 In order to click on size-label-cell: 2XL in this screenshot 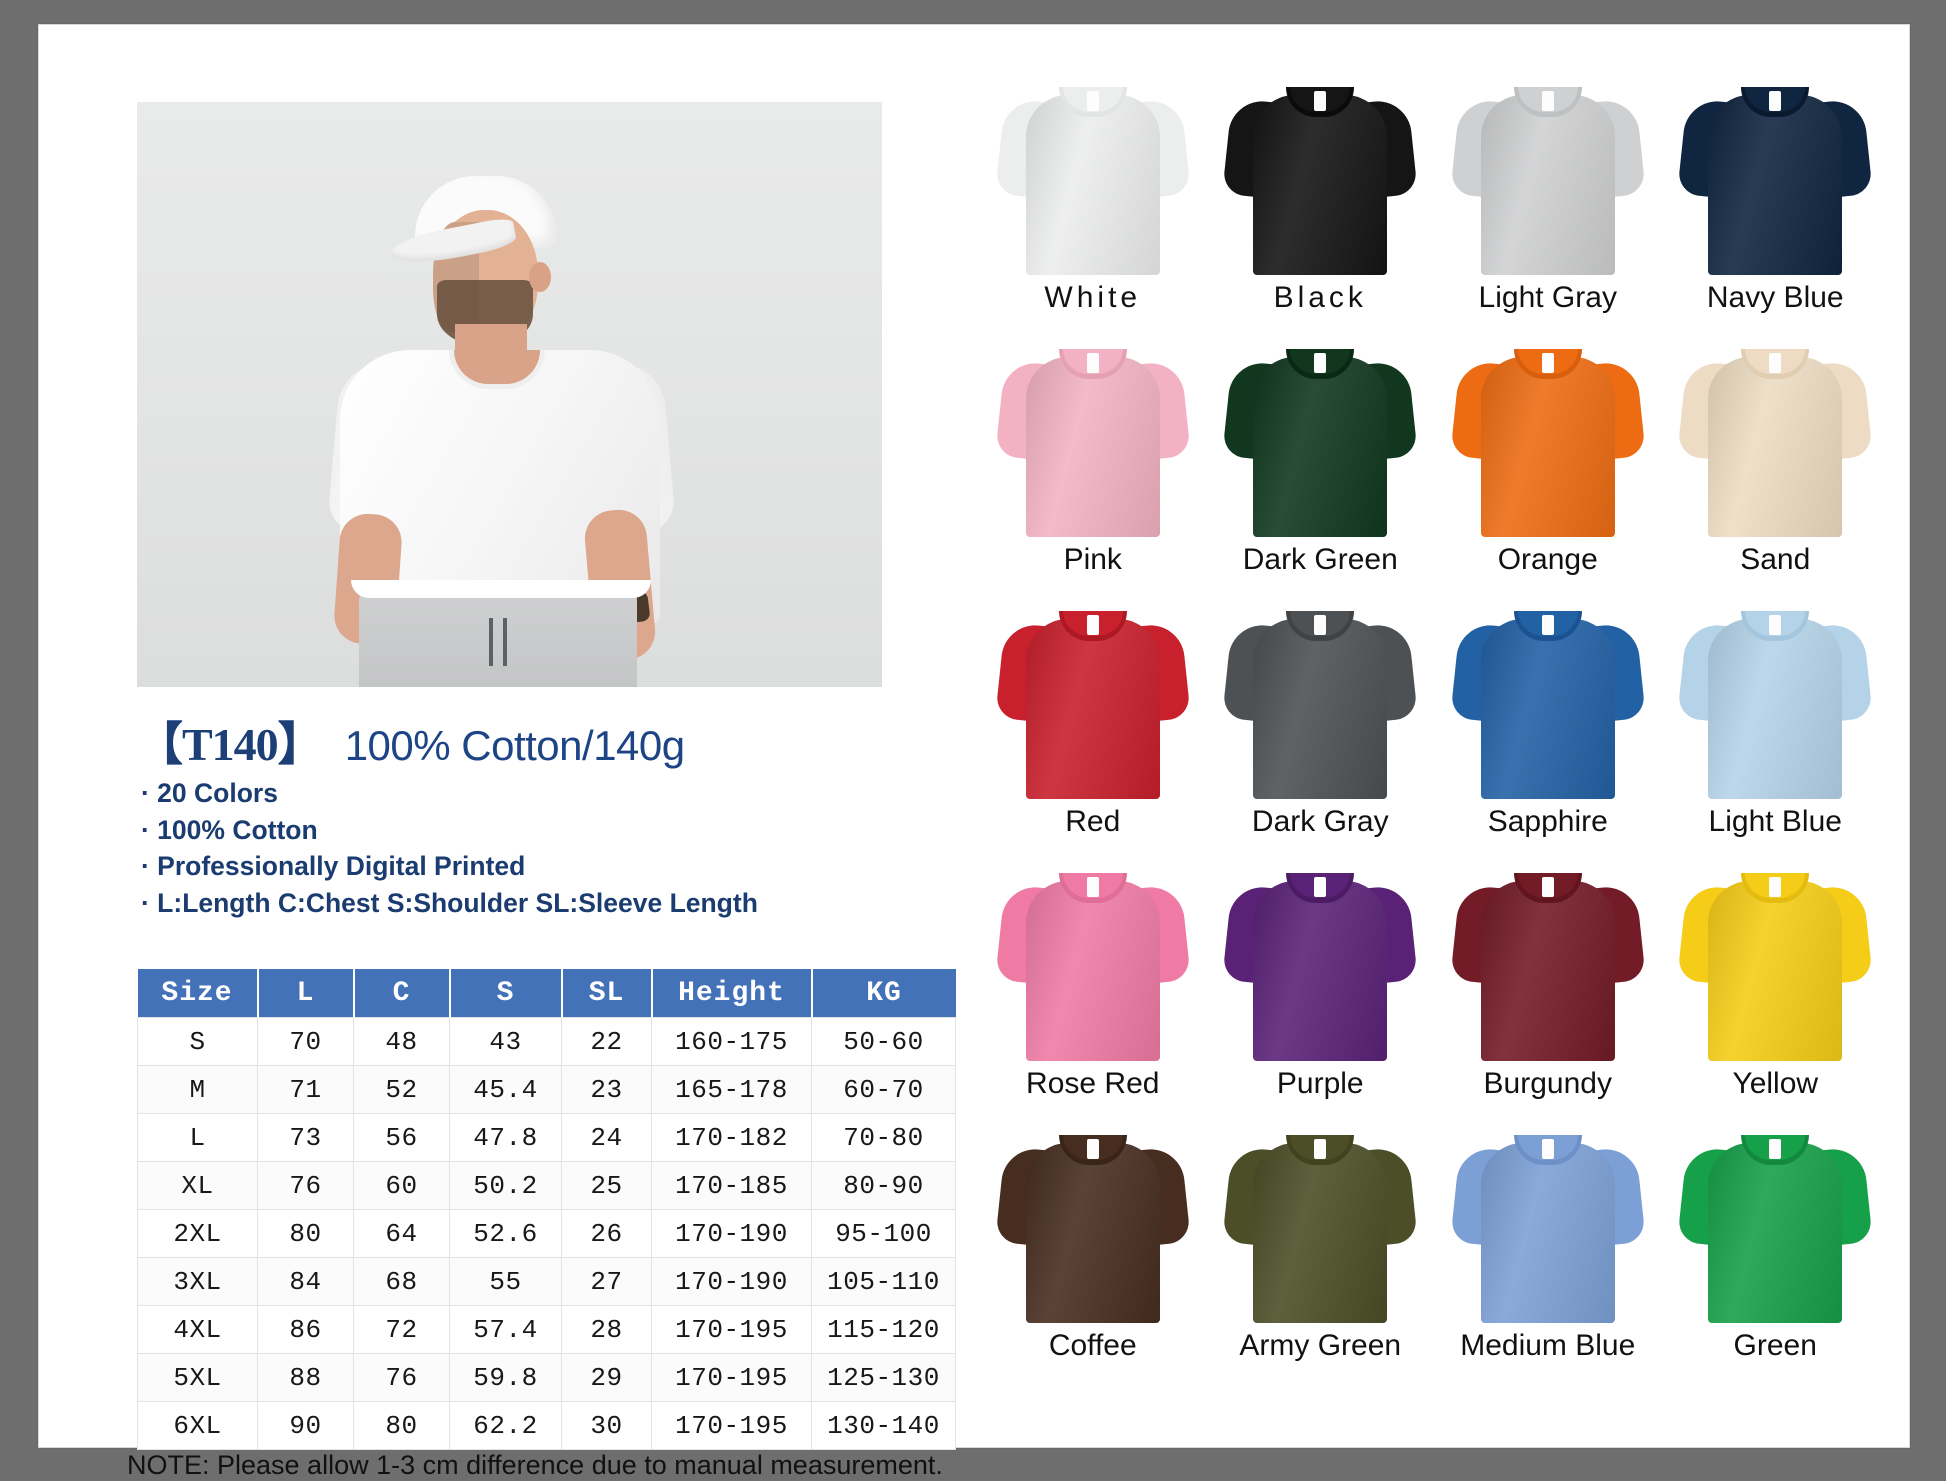, I will do `click(197, 1233)`.